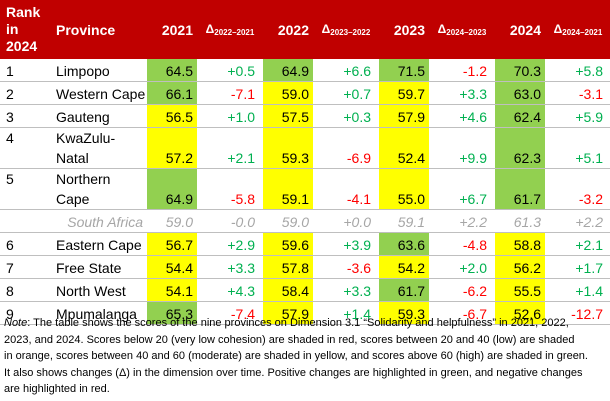 This screenshot has height=401, width=610. Describe the element at coordinates (230, 221) in the screenshot. I see `change-2022-2021-cell: -0.0` at that location.